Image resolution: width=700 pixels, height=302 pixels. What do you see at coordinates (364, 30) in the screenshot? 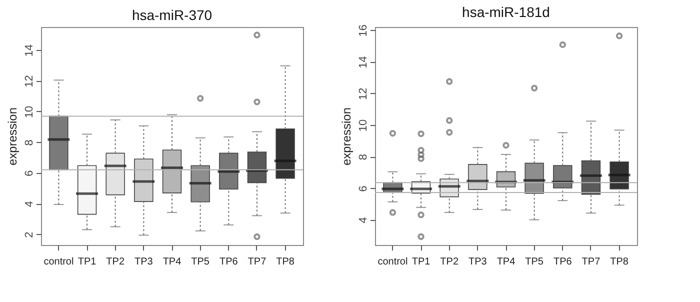
I see `y-tick-label: 16` at bounding box center [364, 30].